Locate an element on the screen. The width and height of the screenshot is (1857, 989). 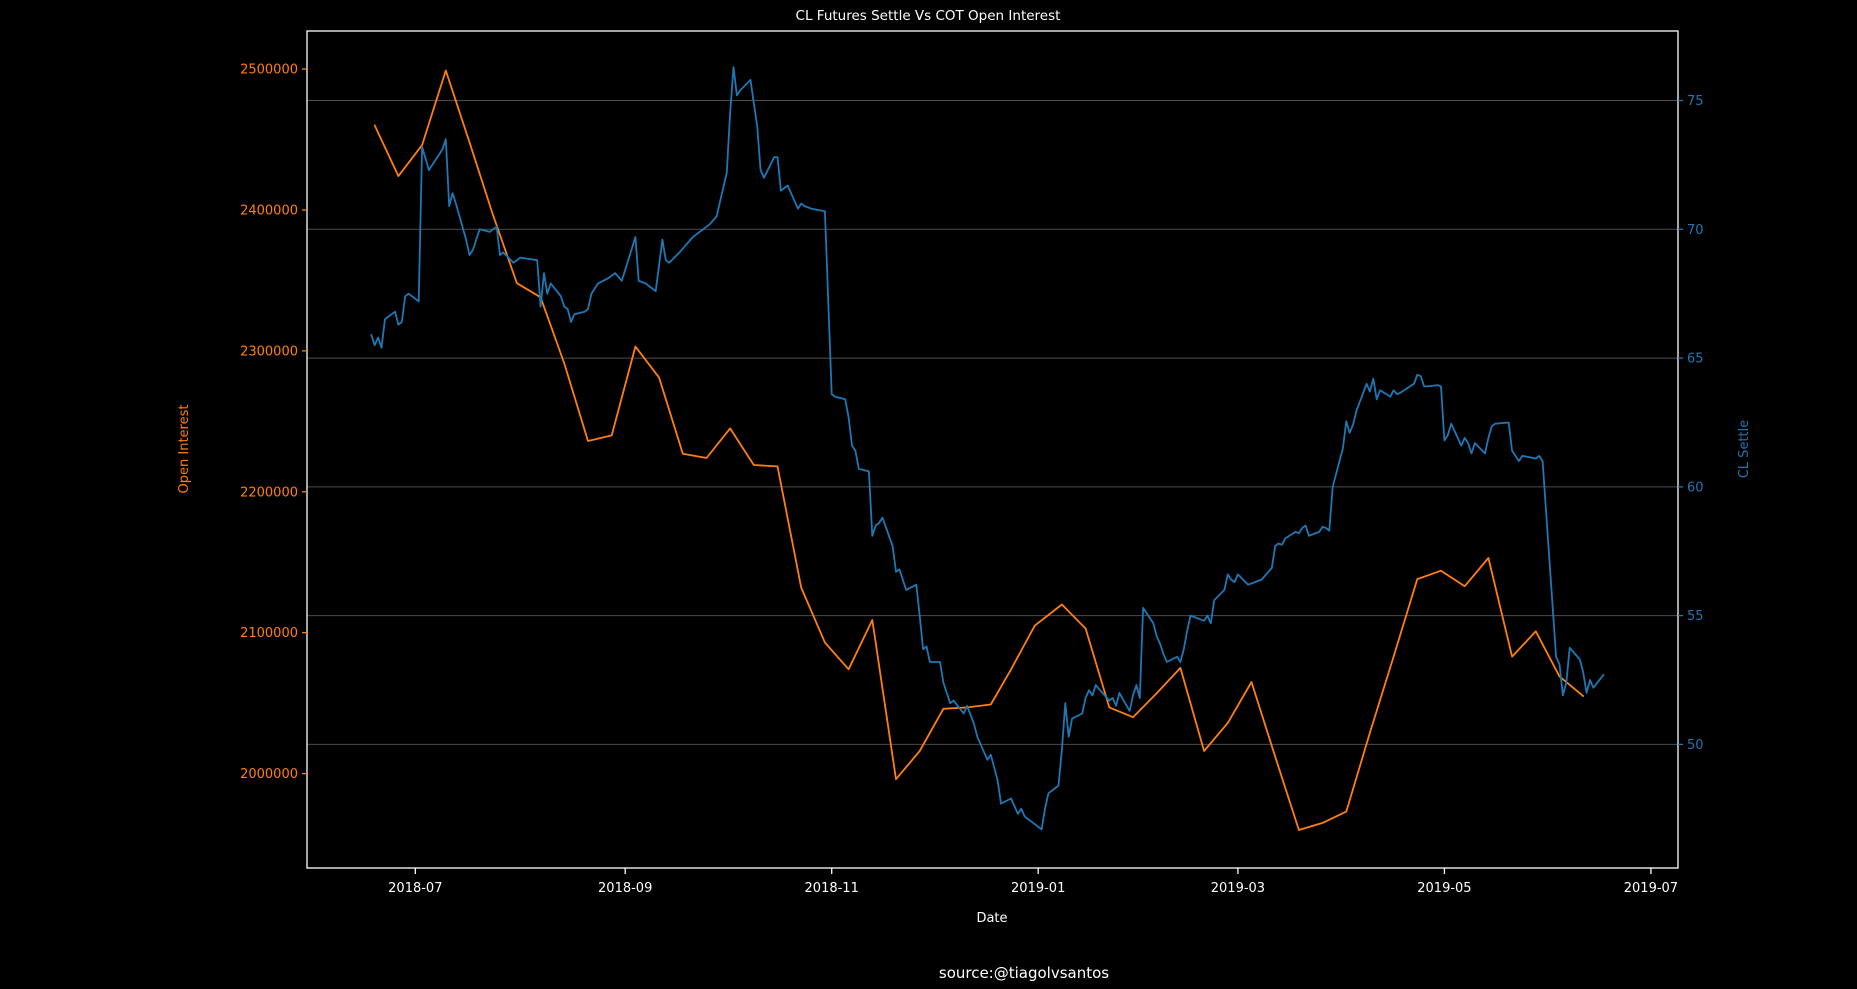
y-right-tick-label: 60 is located at coordinates (1695, 487).